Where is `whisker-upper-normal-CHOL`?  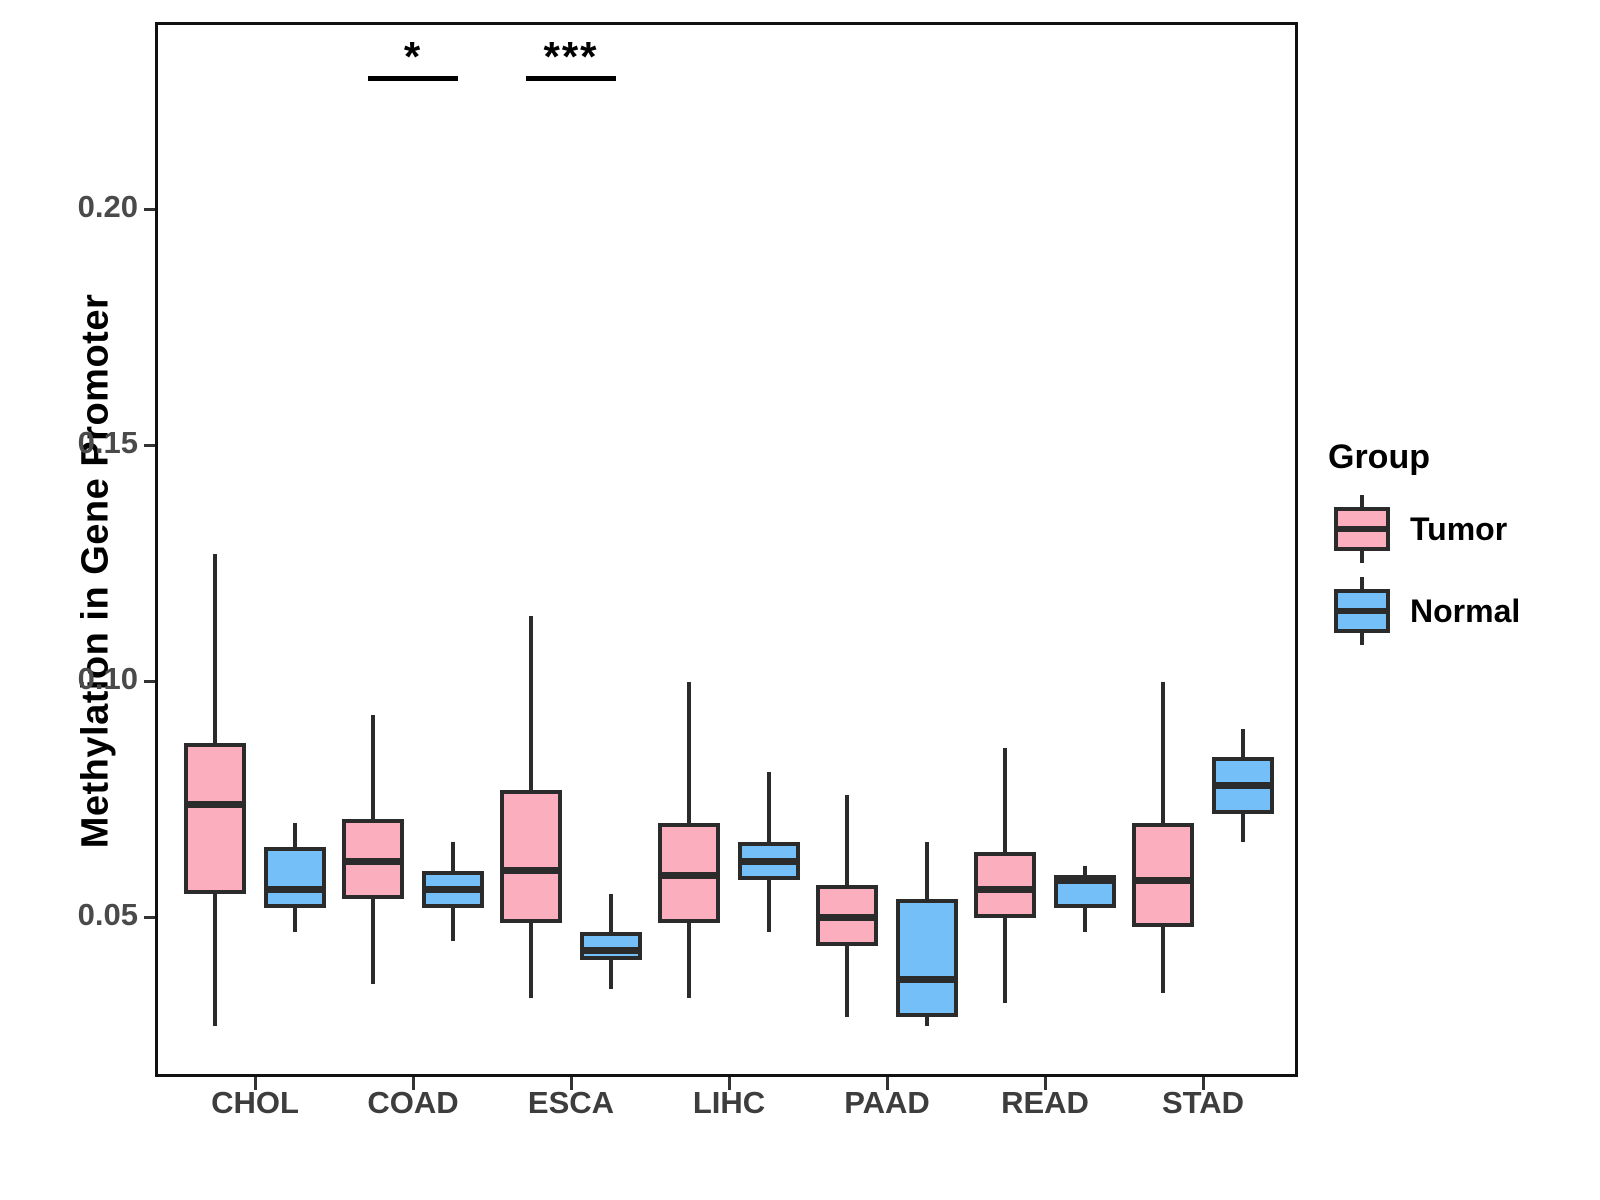 whisker-upper-normal-CHOL is located at coordinates (295, 835).